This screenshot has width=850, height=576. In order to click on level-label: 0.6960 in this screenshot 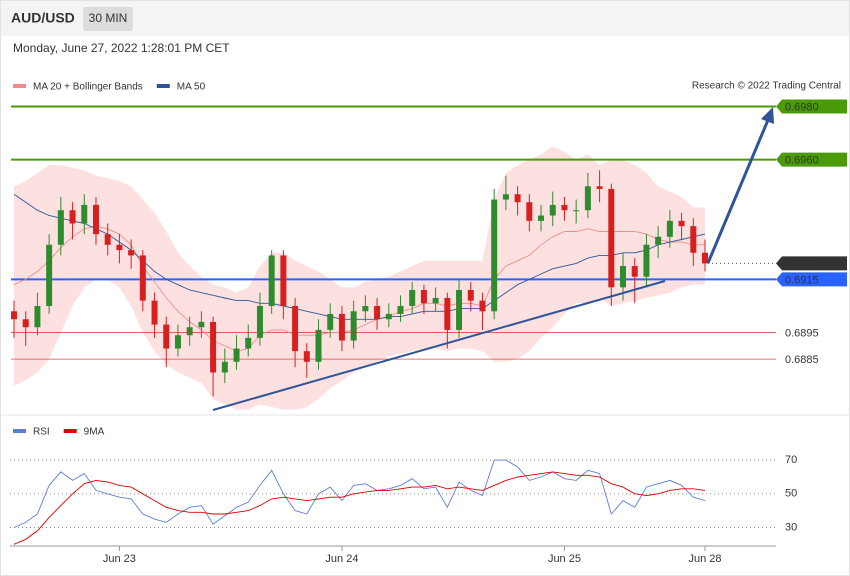, I will do `click(802, 161)`.